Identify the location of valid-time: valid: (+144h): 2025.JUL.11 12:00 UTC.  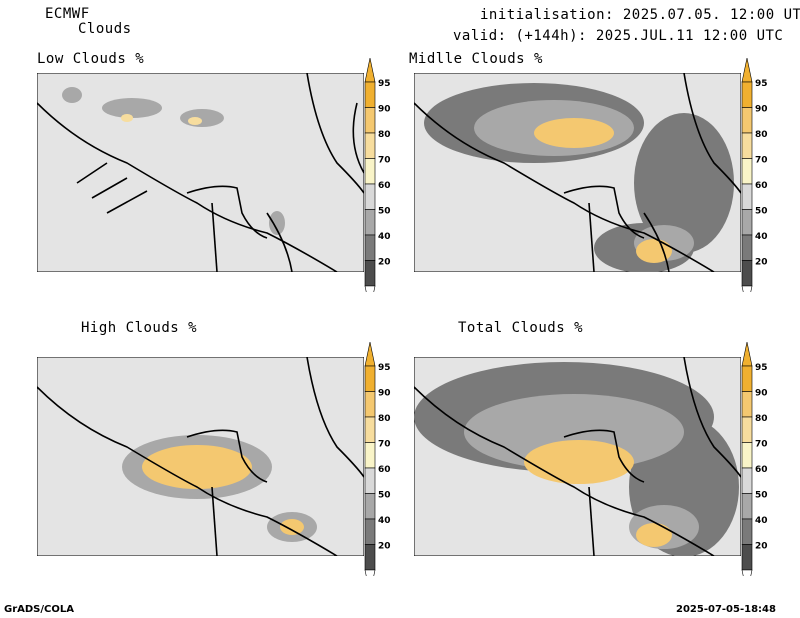
(618, 36).